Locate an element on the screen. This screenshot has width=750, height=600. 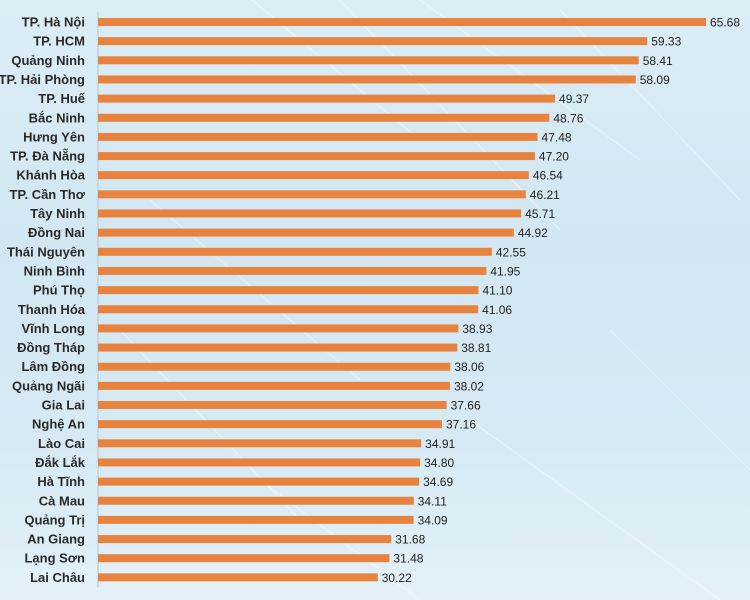
category-label: Tây Ninh is located at coordinates (57, 213).